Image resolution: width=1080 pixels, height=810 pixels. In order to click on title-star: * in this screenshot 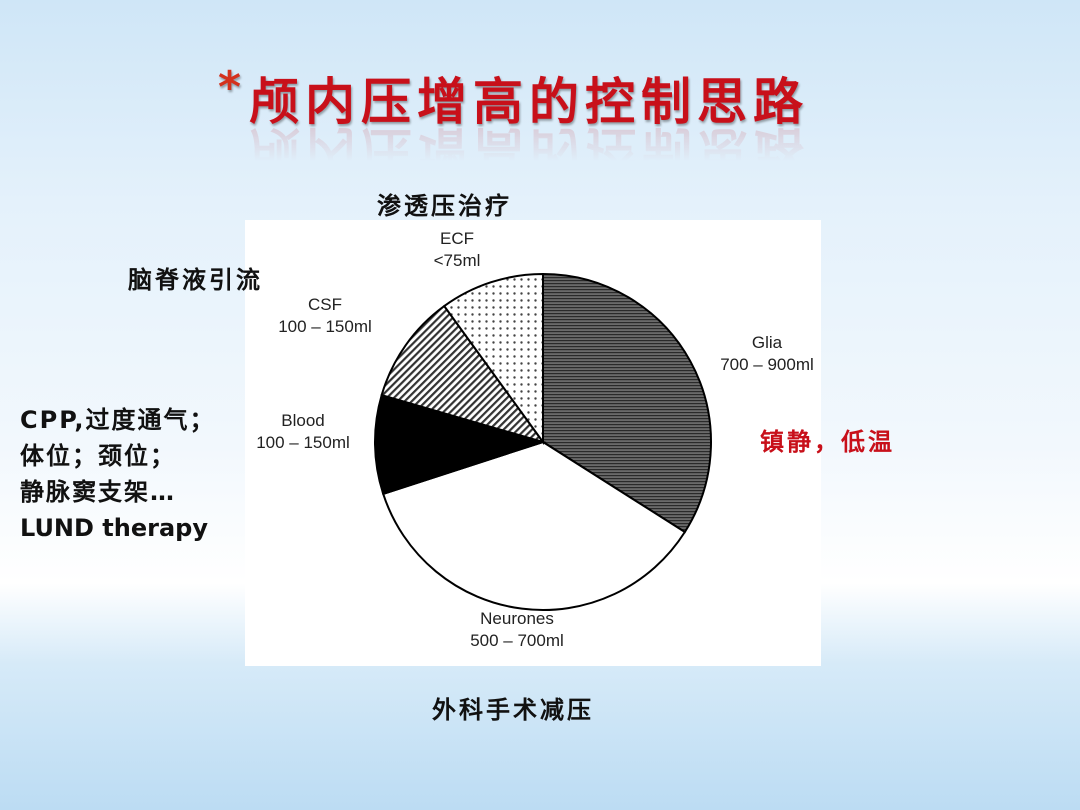, I will do `click(233, 87)`.